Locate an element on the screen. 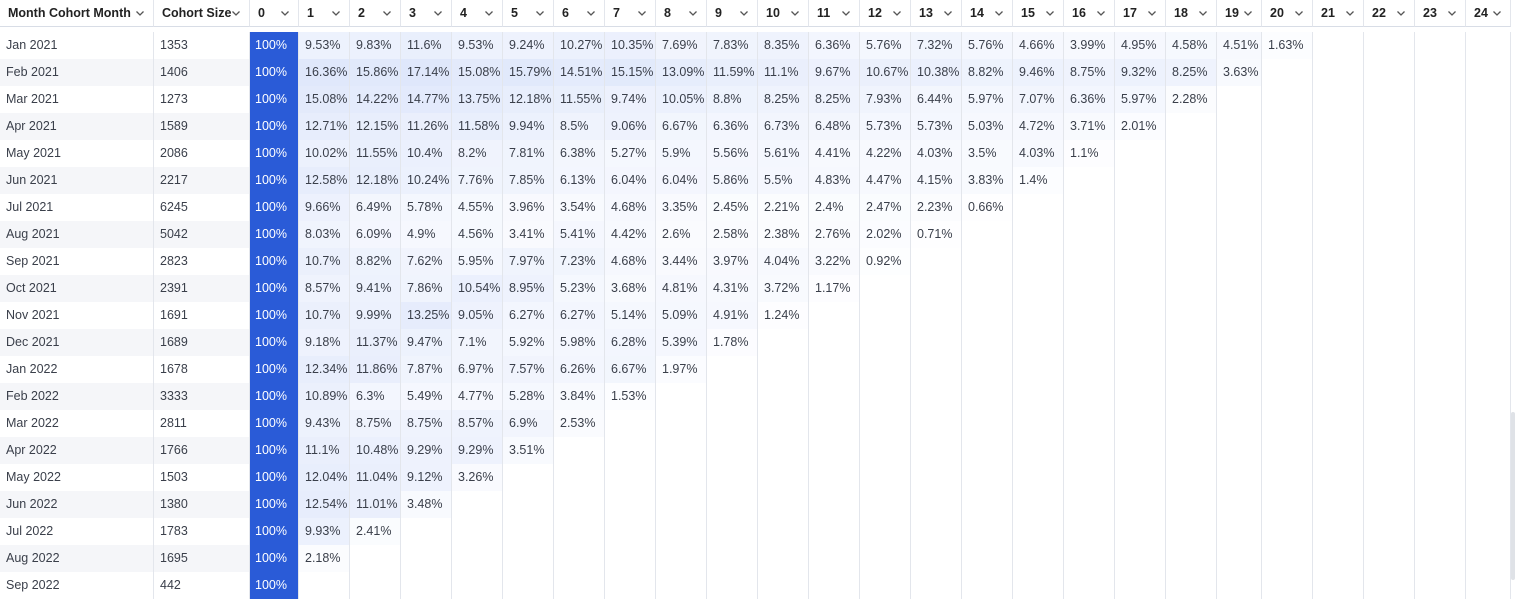 The height and width of the screenshot is (599, 1517). vertical-scrollbar is located at coordinates (1513, 496).